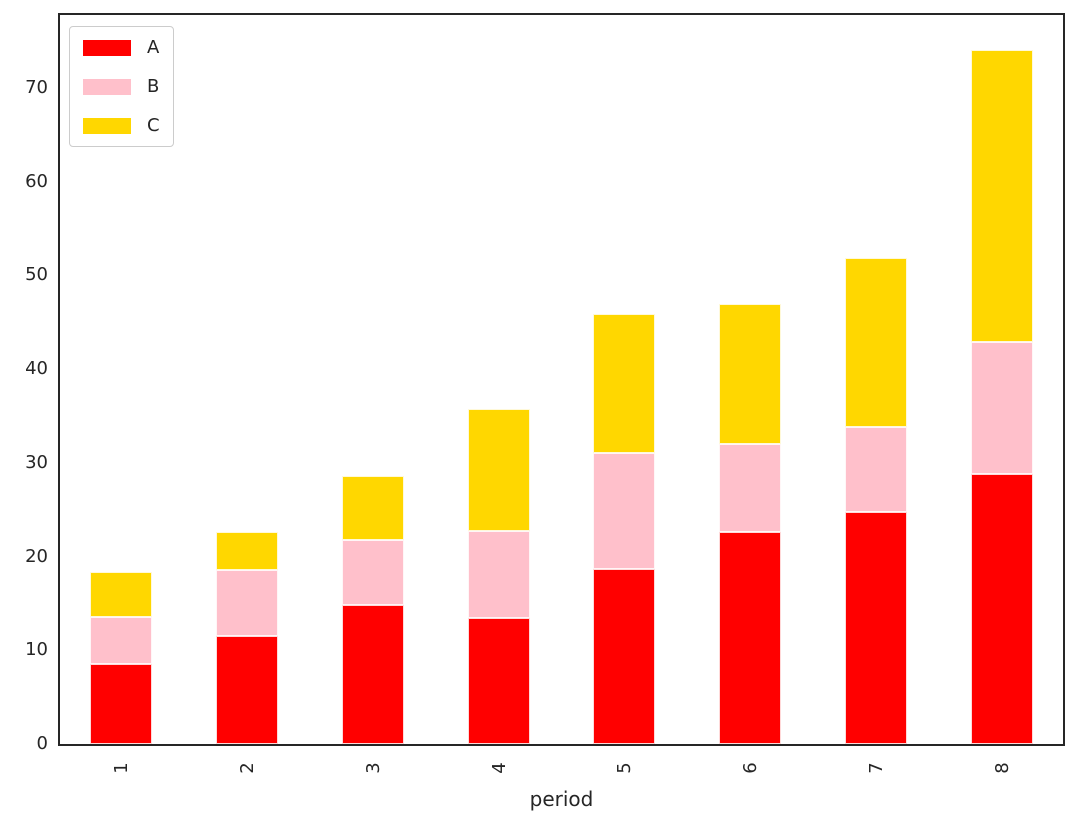 This screenshot has height=821, width=1083. I want to click on y-tick-label-30: 30, so click(36, 462).